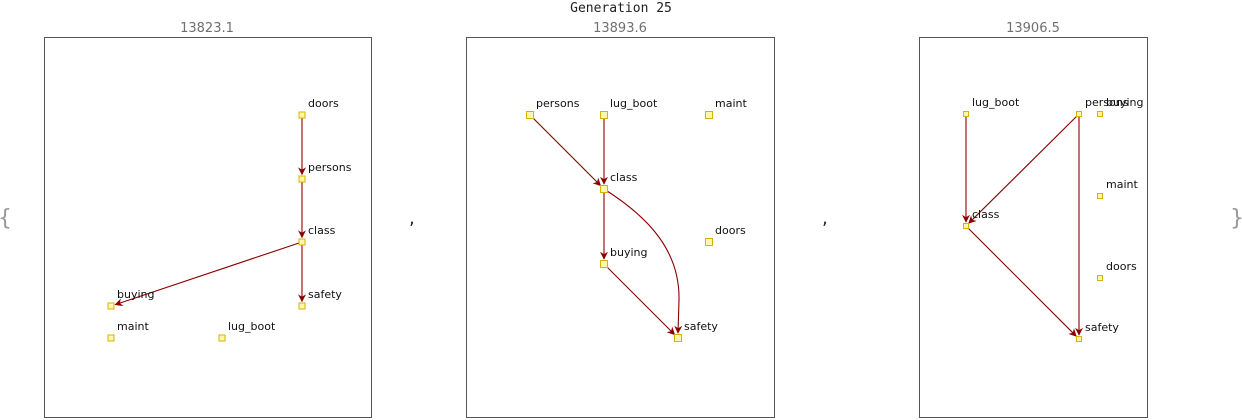 Image resolution: width=1242 pixels, height=420 pixels. What do you see at coordinates (1236, 218) in the screenshot?
I see `close-brace: }` at bounding box center [1236, 218].